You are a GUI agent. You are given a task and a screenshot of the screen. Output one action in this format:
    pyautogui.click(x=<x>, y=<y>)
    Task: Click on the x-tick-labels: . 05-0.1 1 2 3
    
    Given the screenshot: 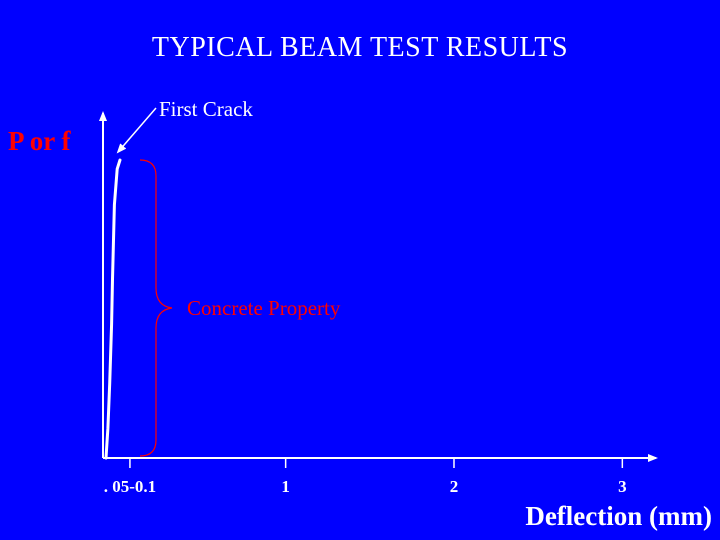 What is the action you would take?
    pyautogui.click(x=365, y=486)
    